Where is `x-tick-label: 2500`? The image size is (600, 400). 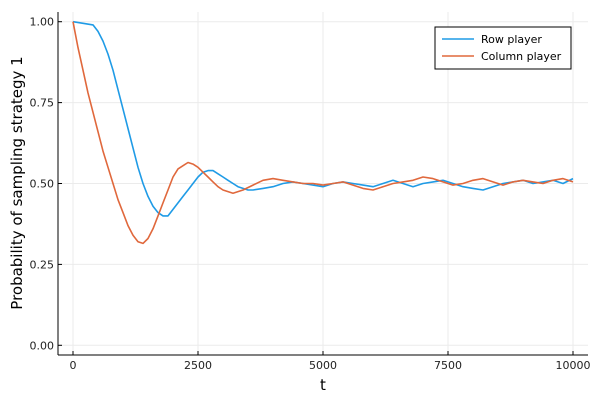
x-tick-label: 2500 is located at coordinates (198, 365).